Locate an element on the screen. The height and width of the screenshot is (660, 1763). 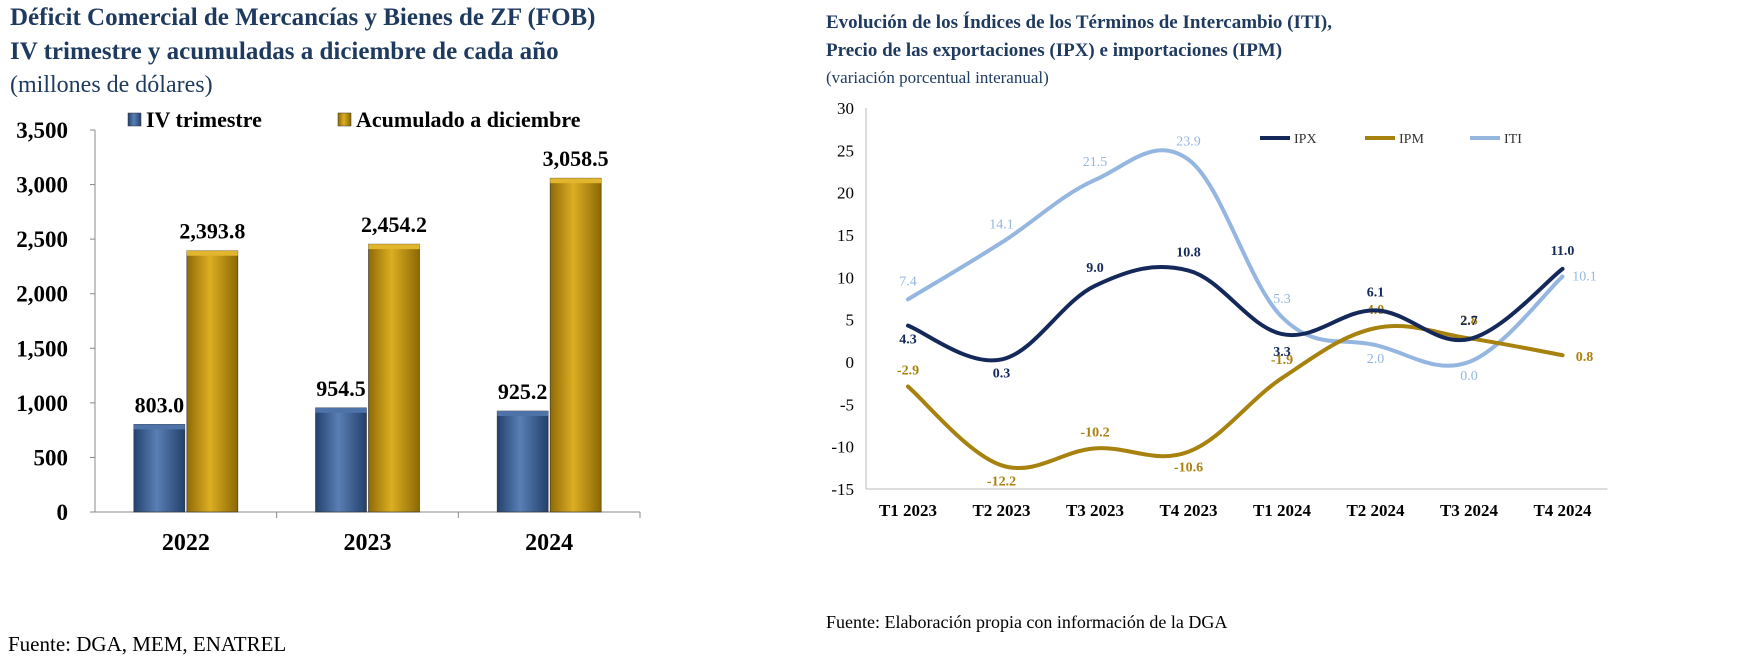
series-line-iti is located at coordinates (1235, 258).